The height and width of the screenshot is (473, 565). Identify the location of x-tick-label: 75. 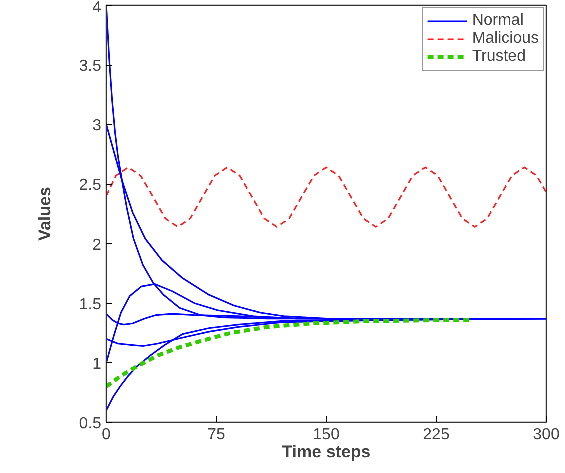
(217, 435).